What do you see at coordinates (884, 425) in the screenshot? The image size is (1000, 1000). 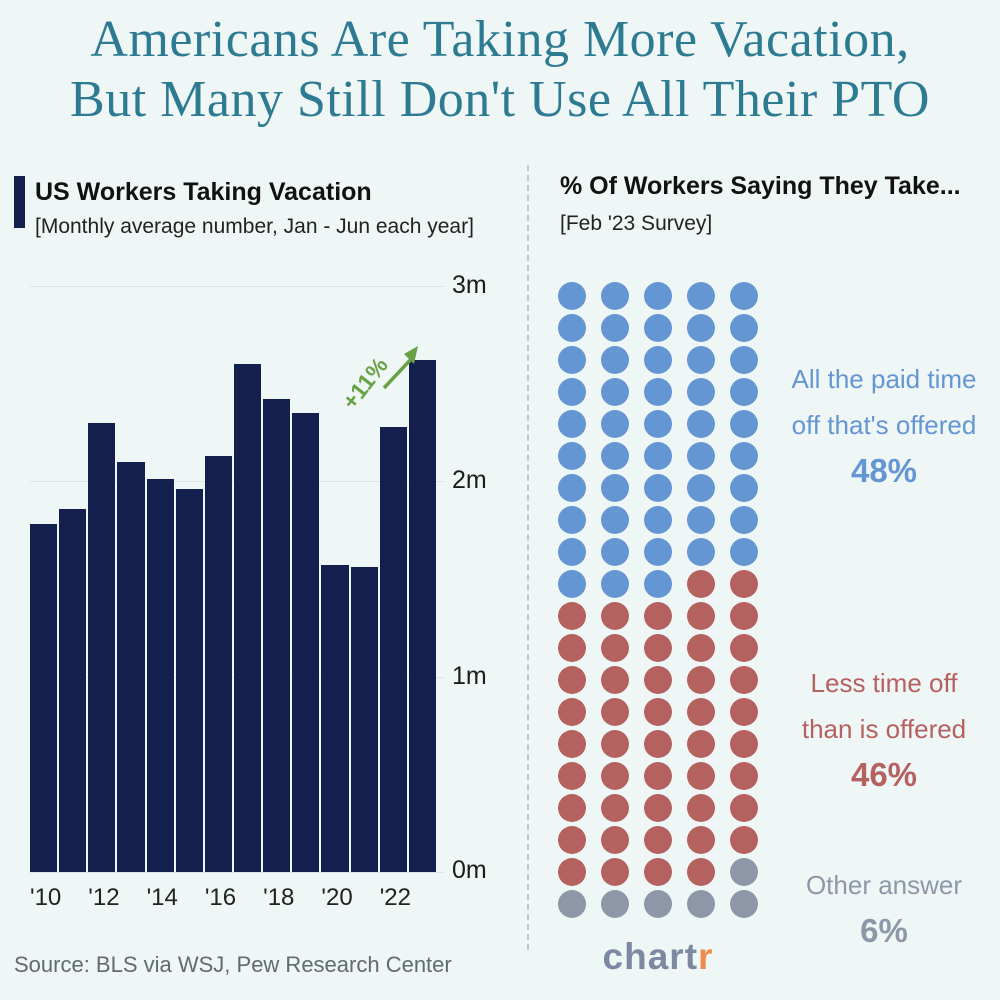 I see `label-all-pto: All the paid time off that's offered 48%` at bounding box center [884, 425].